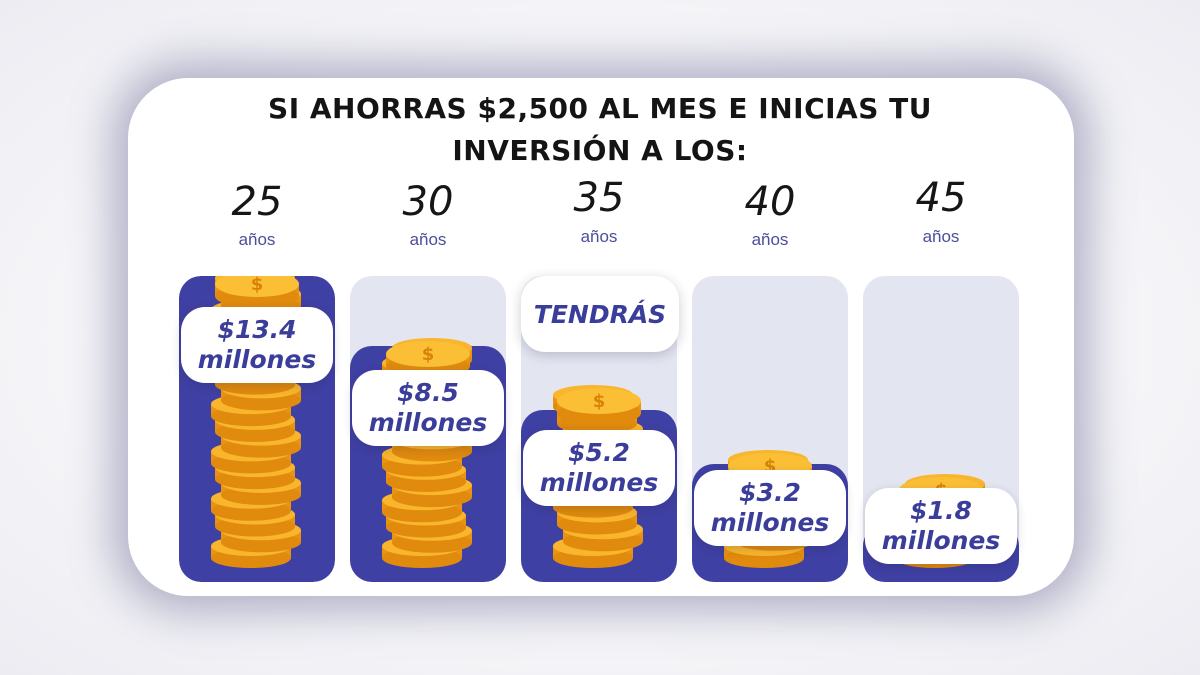  What do you see at coordinates (428, 202) in the screenshot?
I see `x-tick-age-30: 30` at bounding box center [428, 202].